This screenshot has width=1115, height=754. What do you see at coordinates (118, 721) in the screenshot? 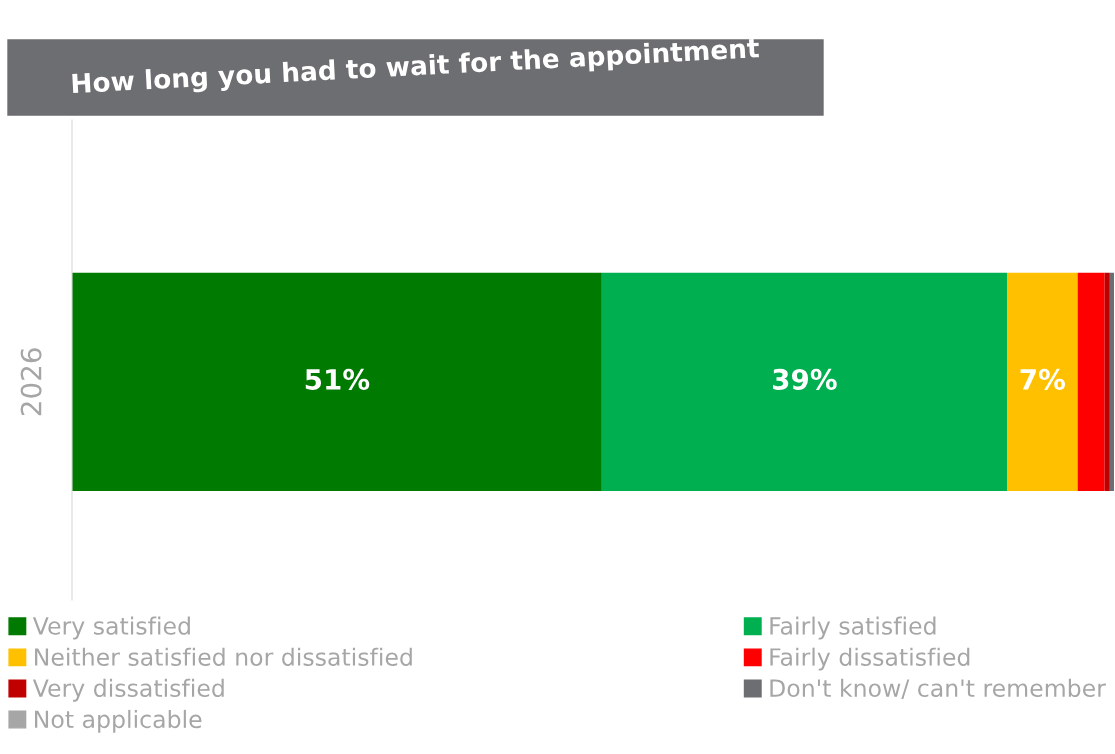
I see `legend-label: Not applicable` at bounding box center [118, 721].